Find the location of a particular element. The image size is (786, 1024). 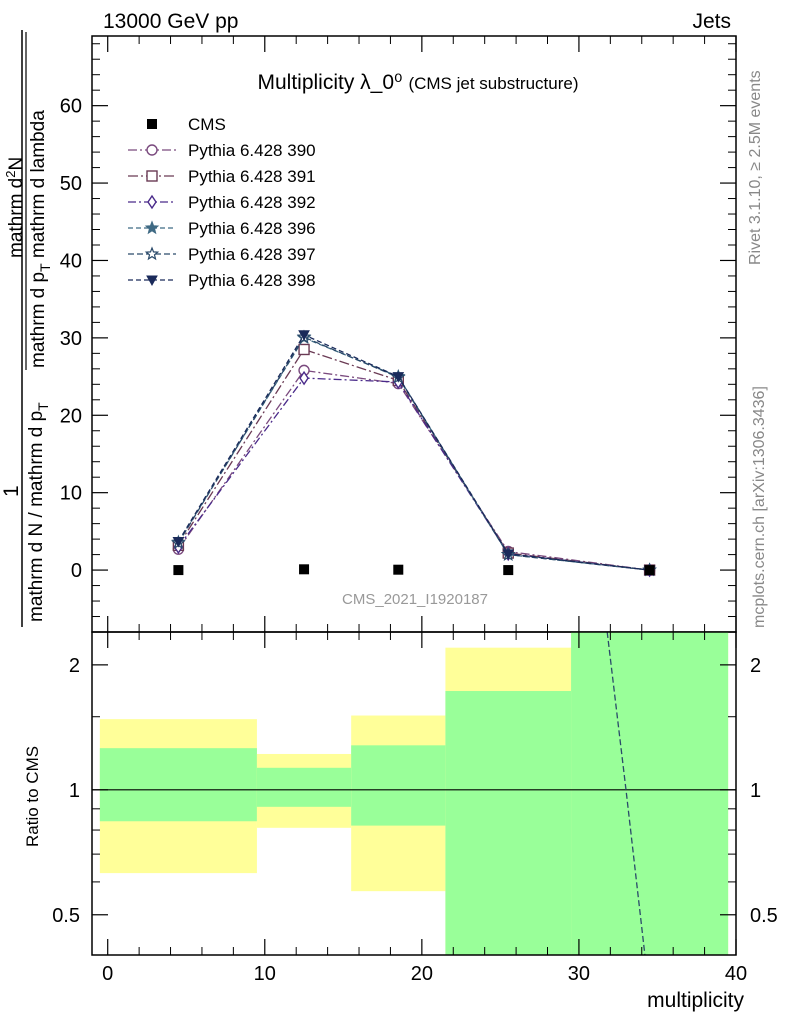

ylabel-inner-top-b: N is located at coordinates (16, 164).